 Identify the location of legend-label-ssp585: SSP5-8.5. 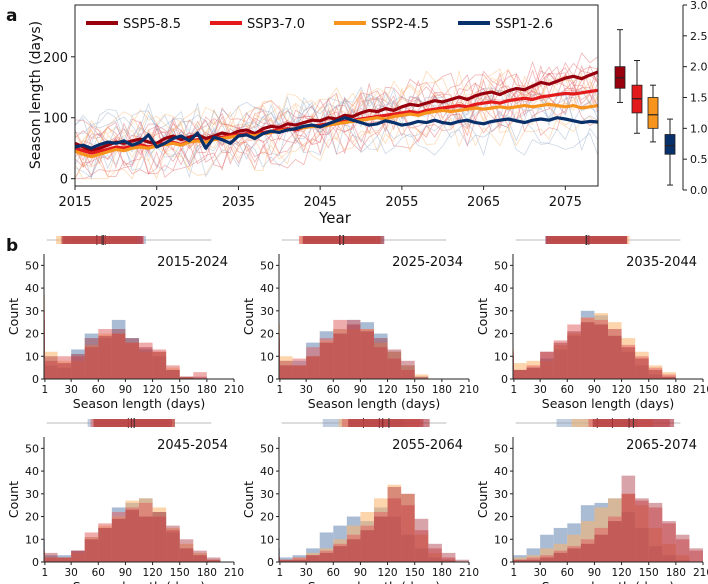
(152, 24).